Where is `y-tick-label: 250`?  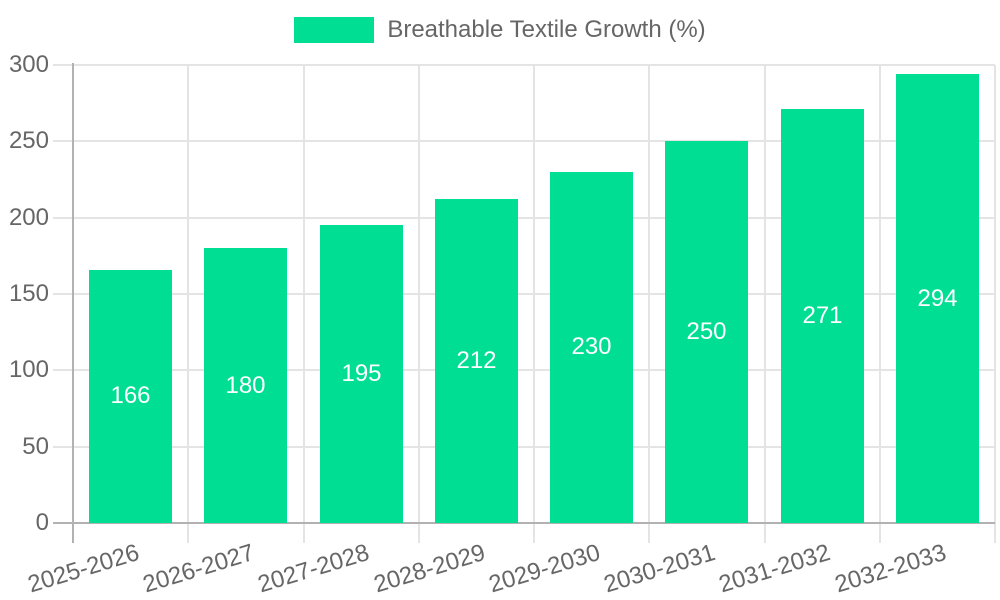 y-tick-label: 250 is located at coordinates (28, 140).